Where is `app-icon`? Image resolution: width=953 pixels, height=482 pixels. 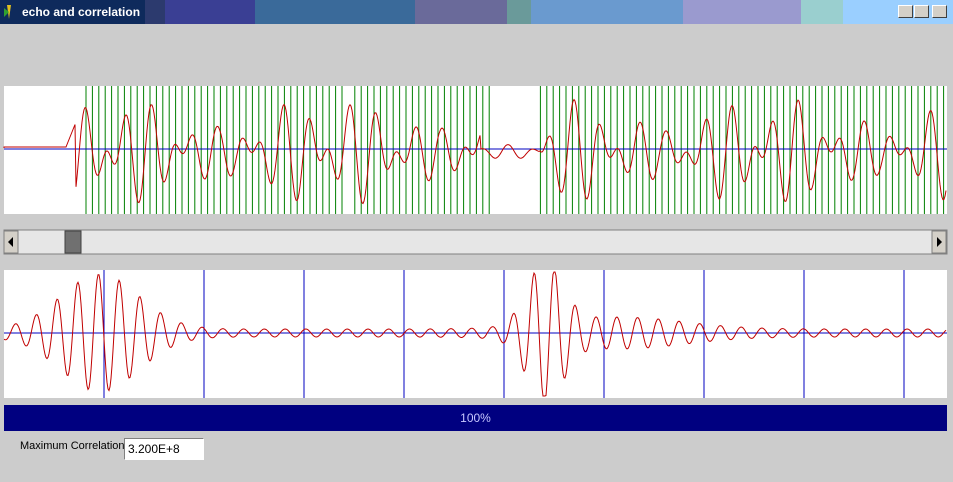 app-icon is located at coordinates (7, 12).